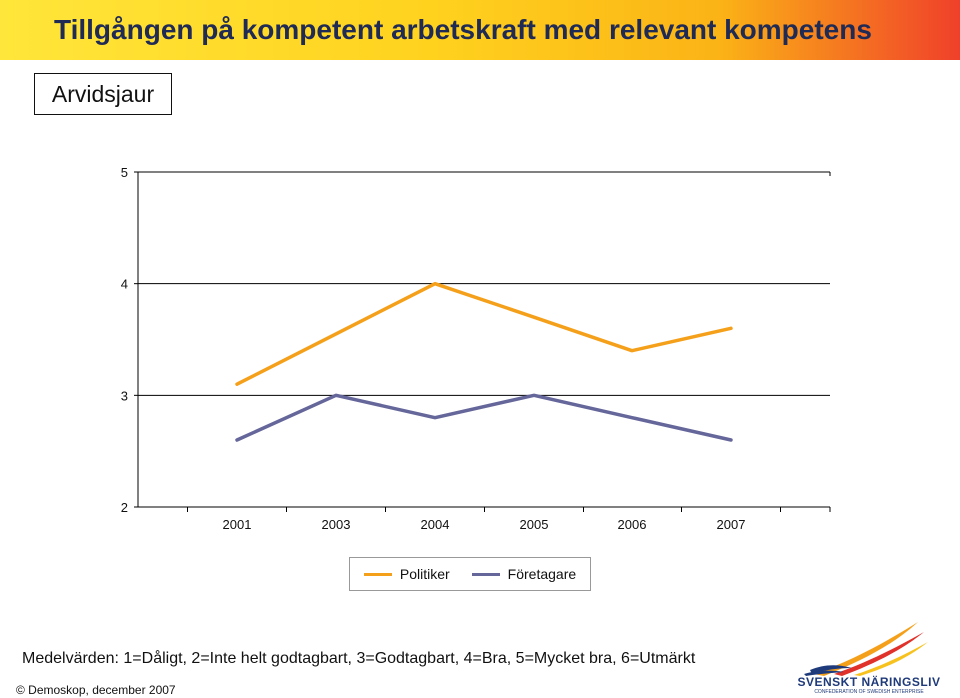 The height and width of the screenshot is (698, 960). Describe the element at coordinates (336, 524) in the screenshot. I see `x-tick-label-2003: 2003` at that location.